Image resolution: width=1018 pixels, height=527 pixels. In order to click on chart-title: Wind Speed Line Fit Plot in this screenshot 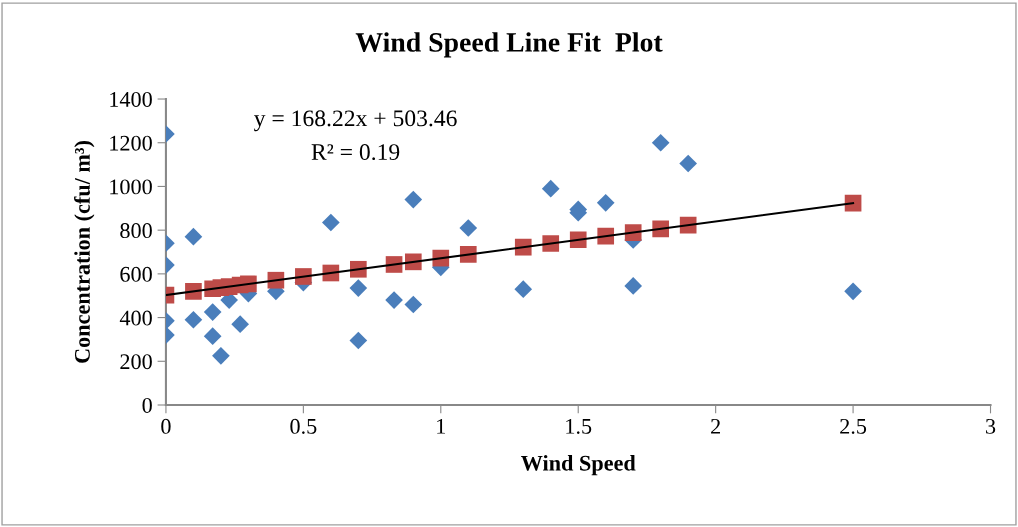, I will do `click(509, 45)`.